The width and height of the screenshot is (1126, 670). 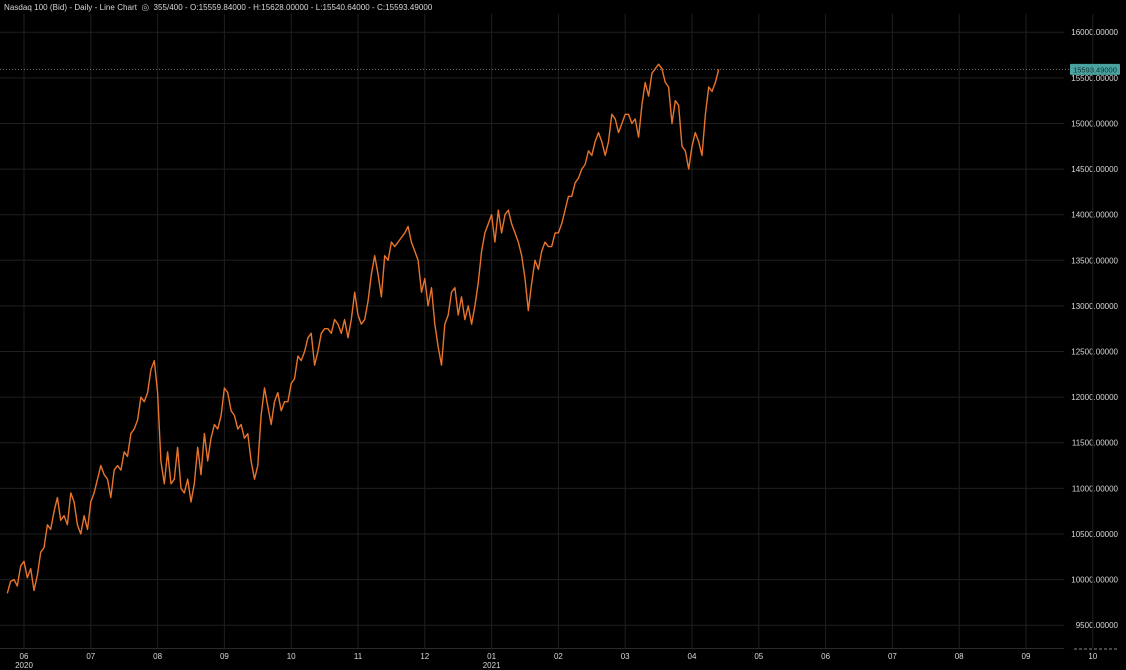 What do you see at coordinates (1094, 352) in the screenshot?
I see `y-tick-label: 12500.00000` at bounding box center [1094, 352].